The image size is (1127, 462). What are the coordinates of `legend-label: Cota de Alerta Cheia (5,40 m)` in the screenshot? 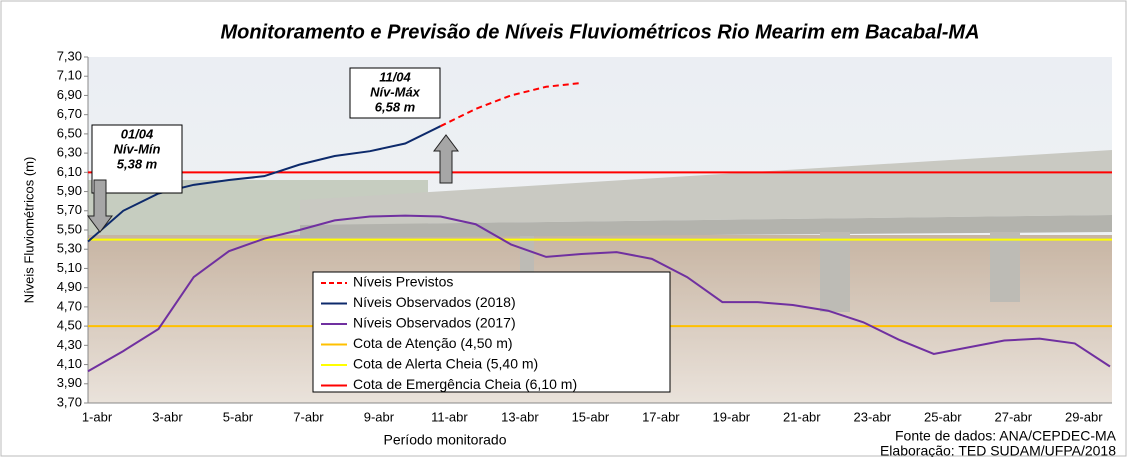 It's located at (445, 364).